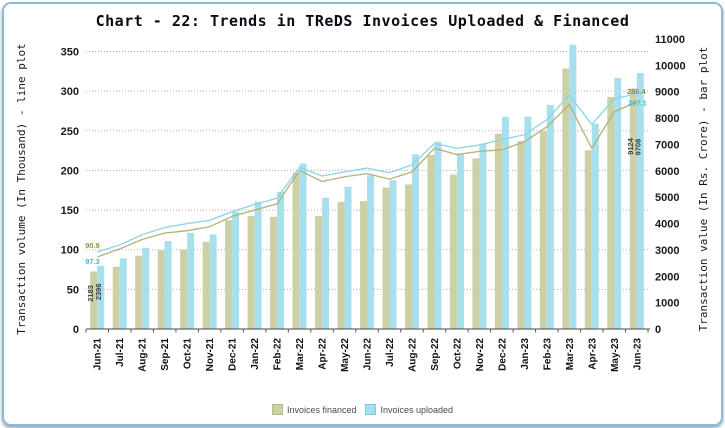 Image resolution: width=725 pixels, height=428 pixels. I want to click on x-axis-label: Sep-21, so click(165, 354).